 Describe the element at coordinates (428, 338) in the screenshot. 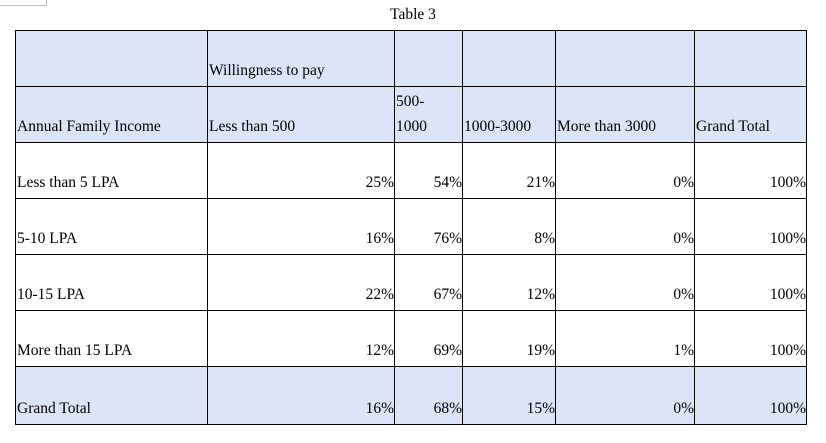

I see `value-cell: 69%` at that location.